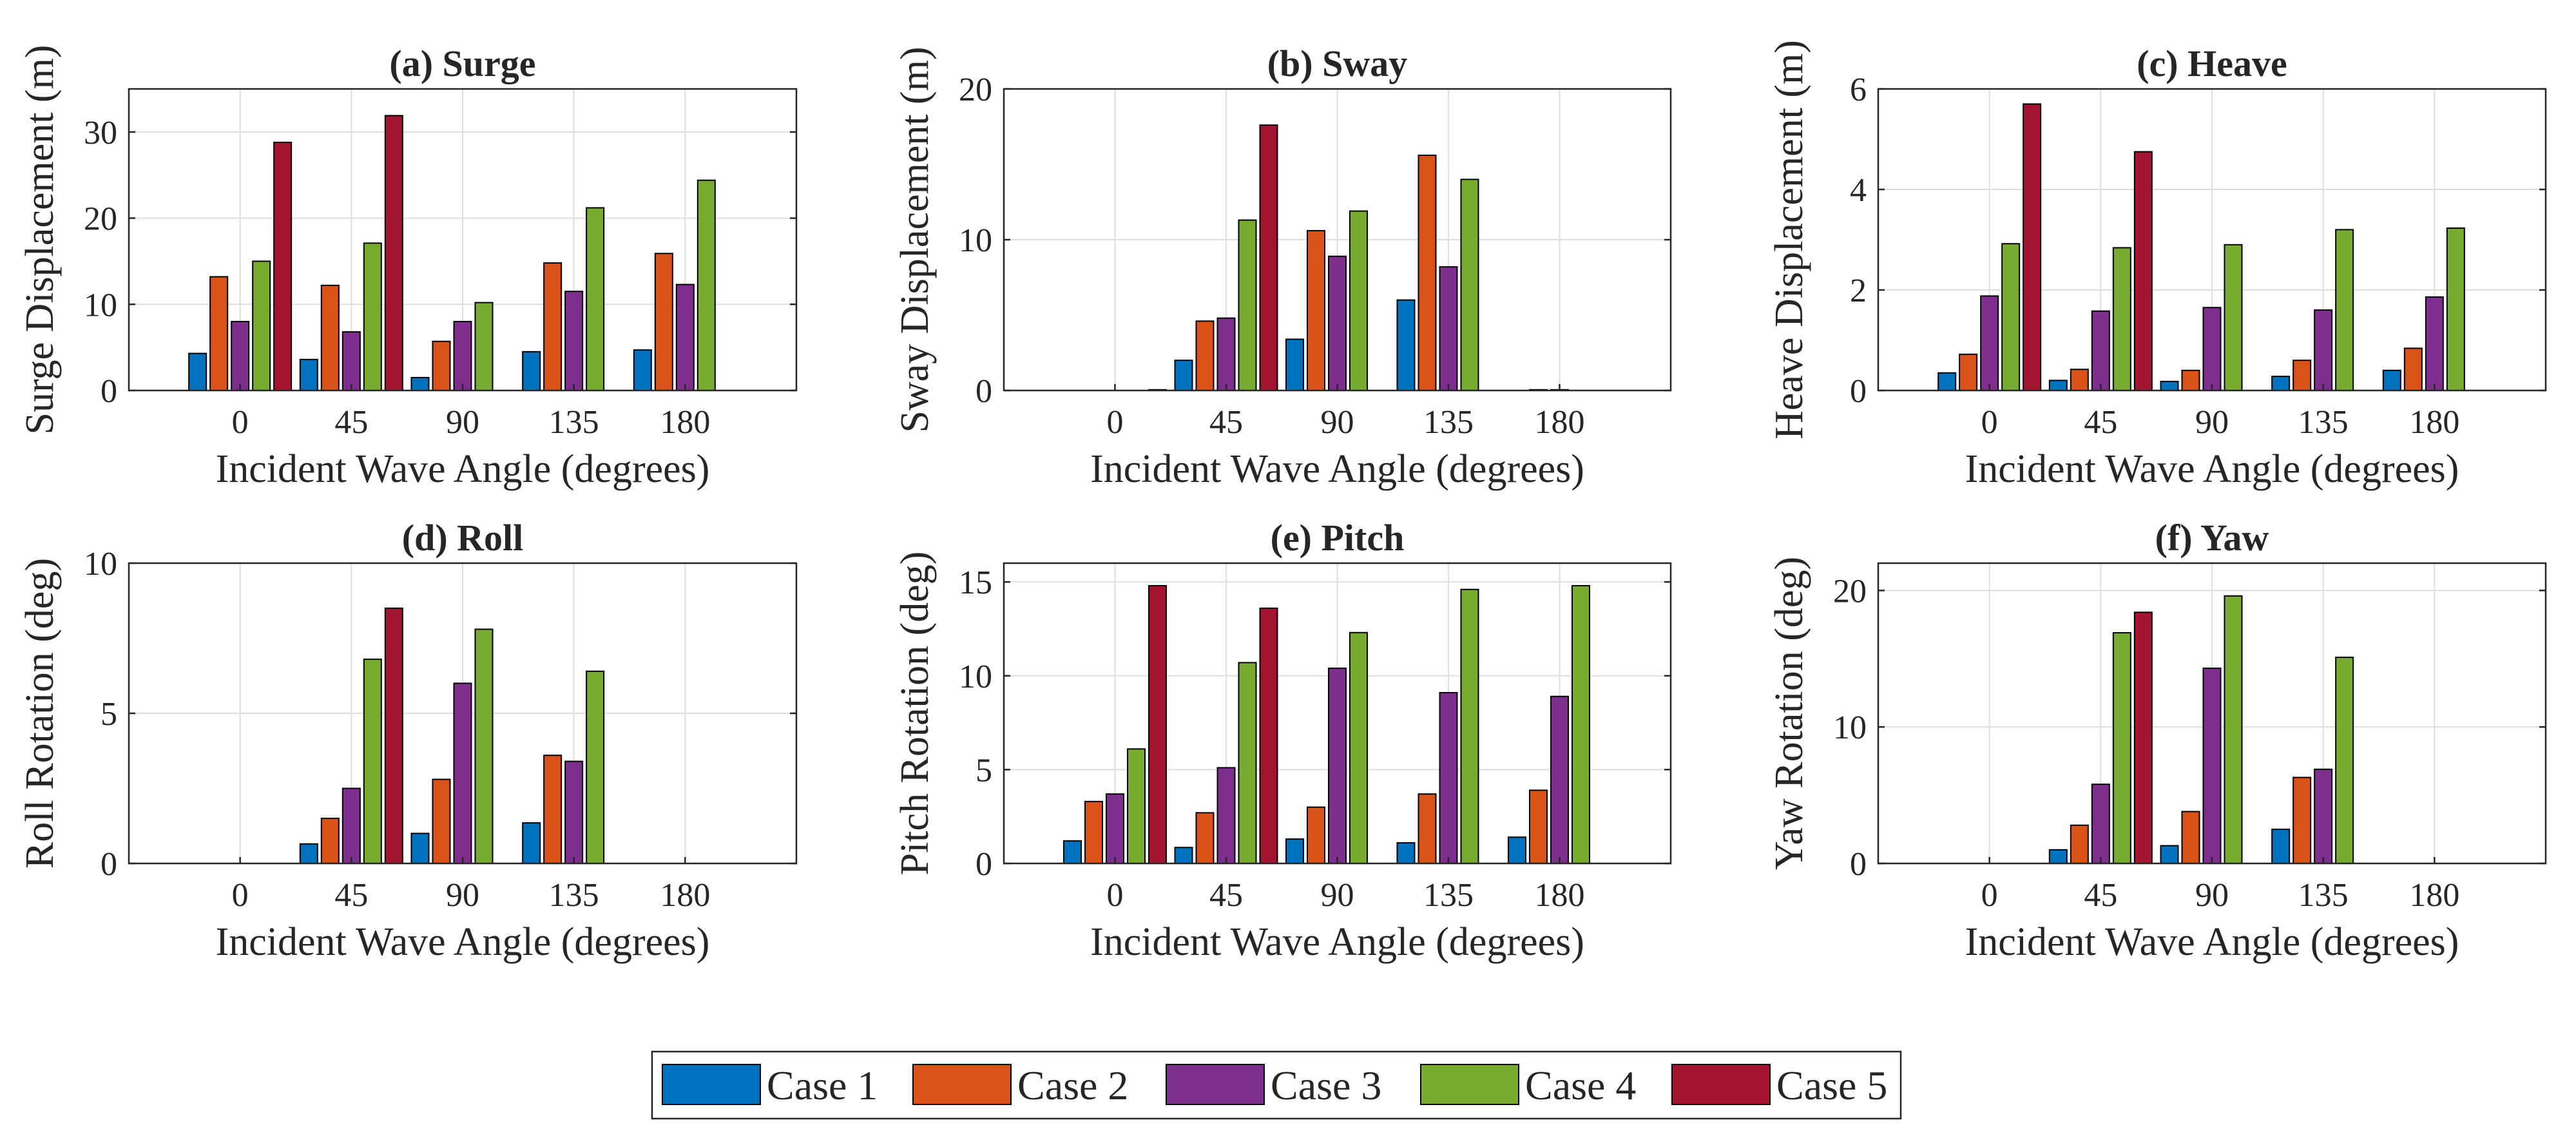  What do you see at coordinates (822, 1085) in the screenshot?
I see `legend-label-case-1: Case 1` at bounding box center [822, 1085].